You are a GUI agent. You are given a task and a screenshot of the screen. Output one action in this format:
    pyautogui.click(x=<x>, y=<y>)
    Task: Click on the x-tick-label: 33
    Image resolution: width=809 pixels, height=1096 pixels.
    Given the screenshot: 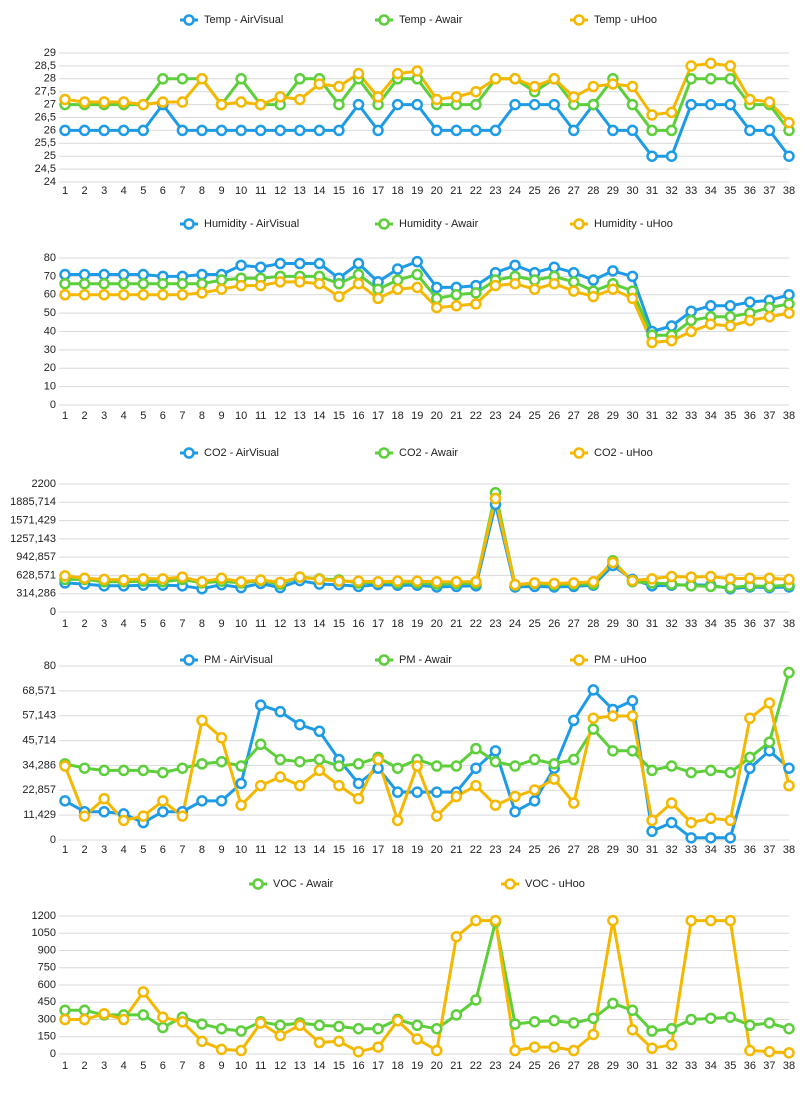 What is the action you would take?
    pyautogui.click(x=691, y=624)
    